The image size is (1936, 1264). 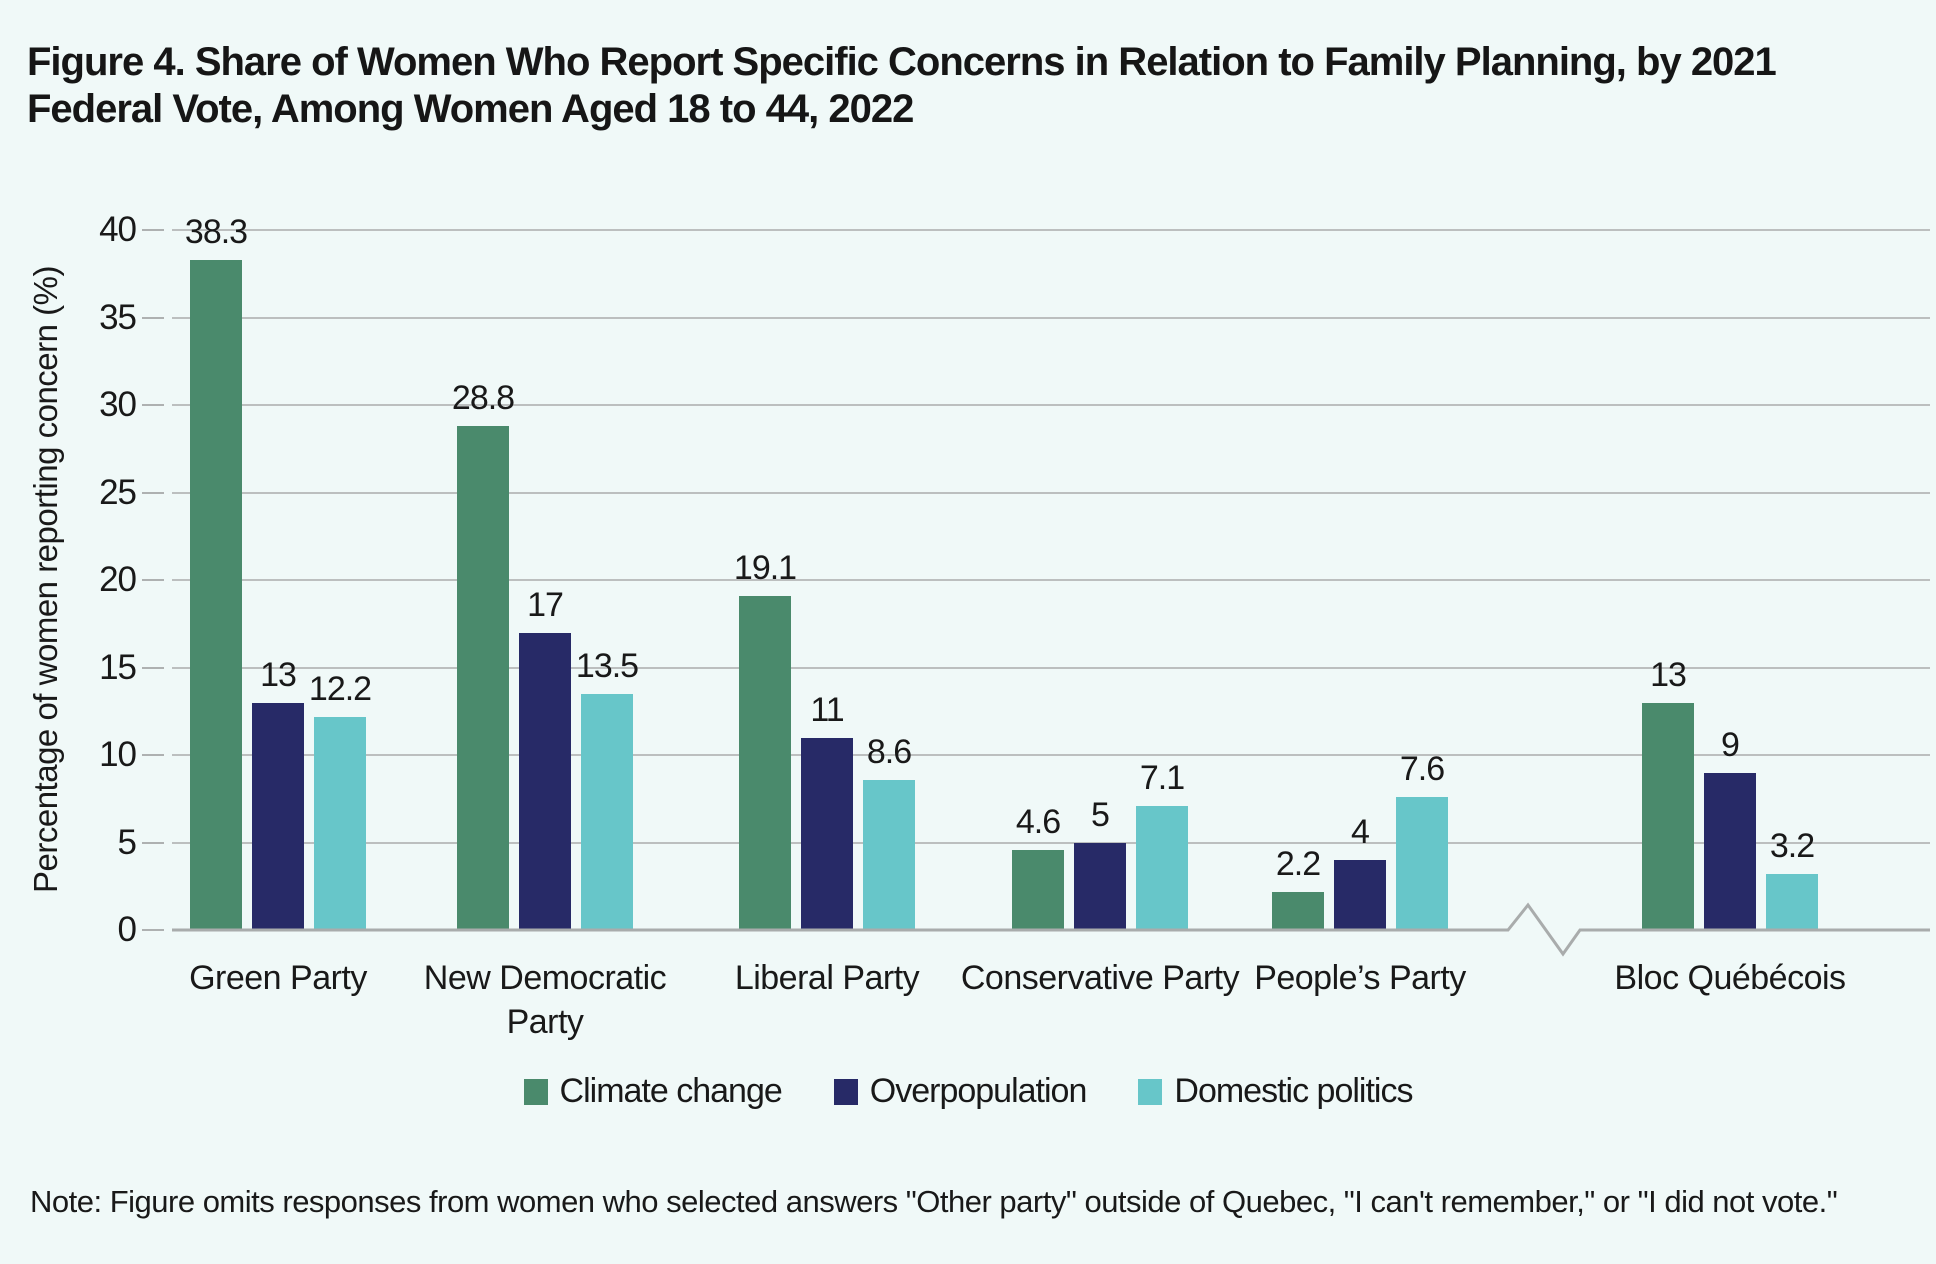 I want to click on x-axis-baseline-with-break, so click(x=1051, y=929).